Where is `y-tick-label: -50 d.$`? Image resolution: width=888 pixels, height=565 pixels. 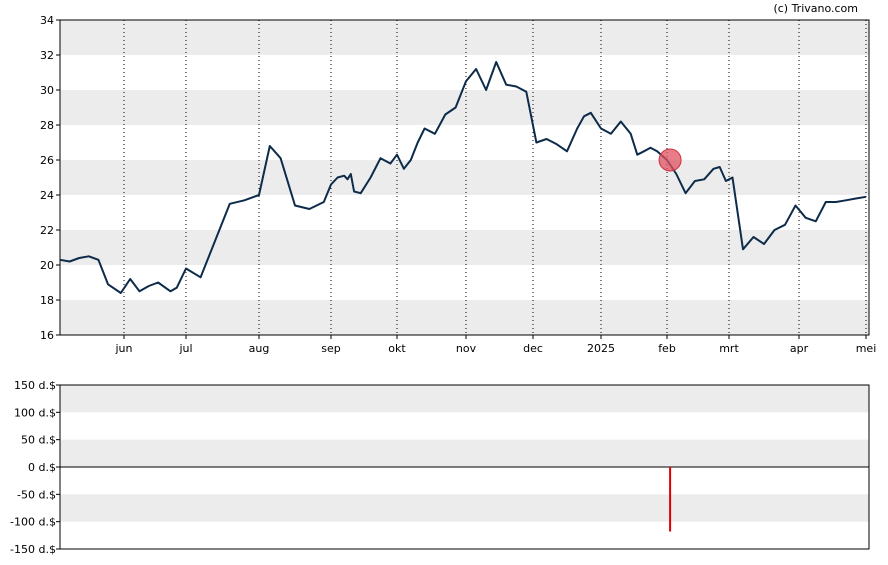
y-tick-label: -50 d.$ is located at coordinates (36, 494).